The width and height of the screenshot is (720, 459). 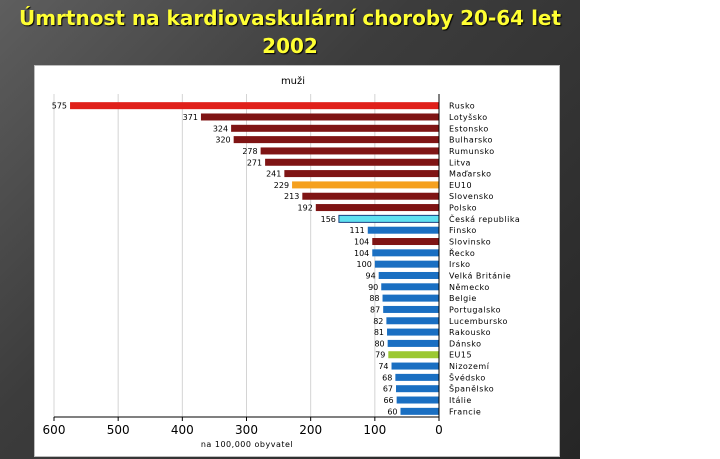 What do you see at coordinates (469, 128) in the screenshot?
I see `category-label: Estonsko` at bounding box center [469, 128].